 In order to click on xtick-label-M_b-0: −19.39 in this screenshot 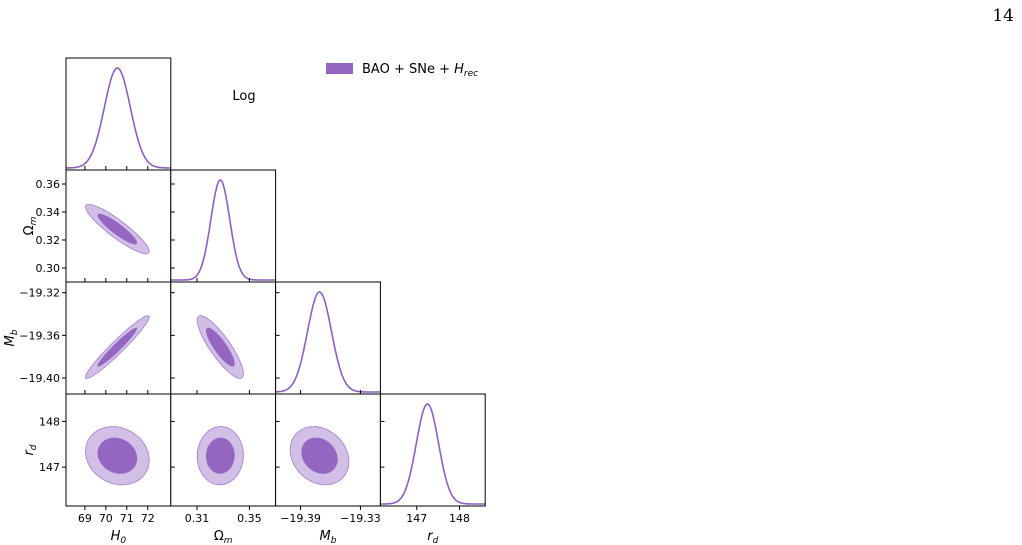, I will do `click(300, 518)`.